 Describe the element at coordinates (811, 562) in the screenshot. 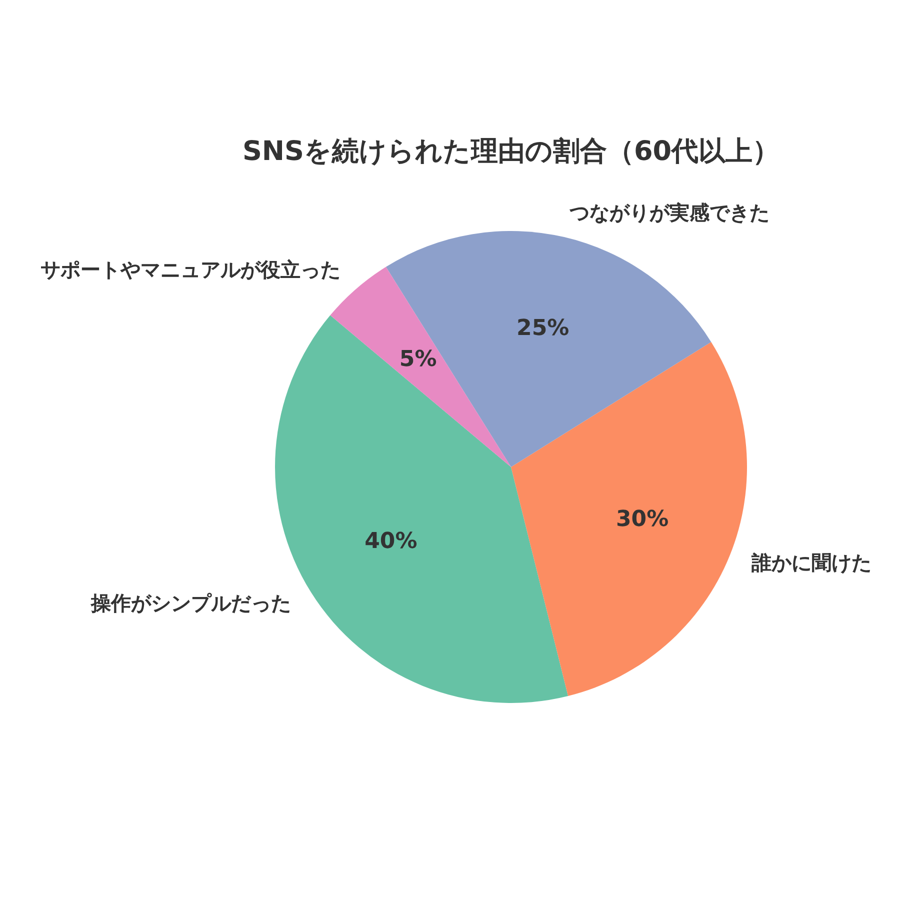

I see `slice-label: 誰かに聞けた` at that location.